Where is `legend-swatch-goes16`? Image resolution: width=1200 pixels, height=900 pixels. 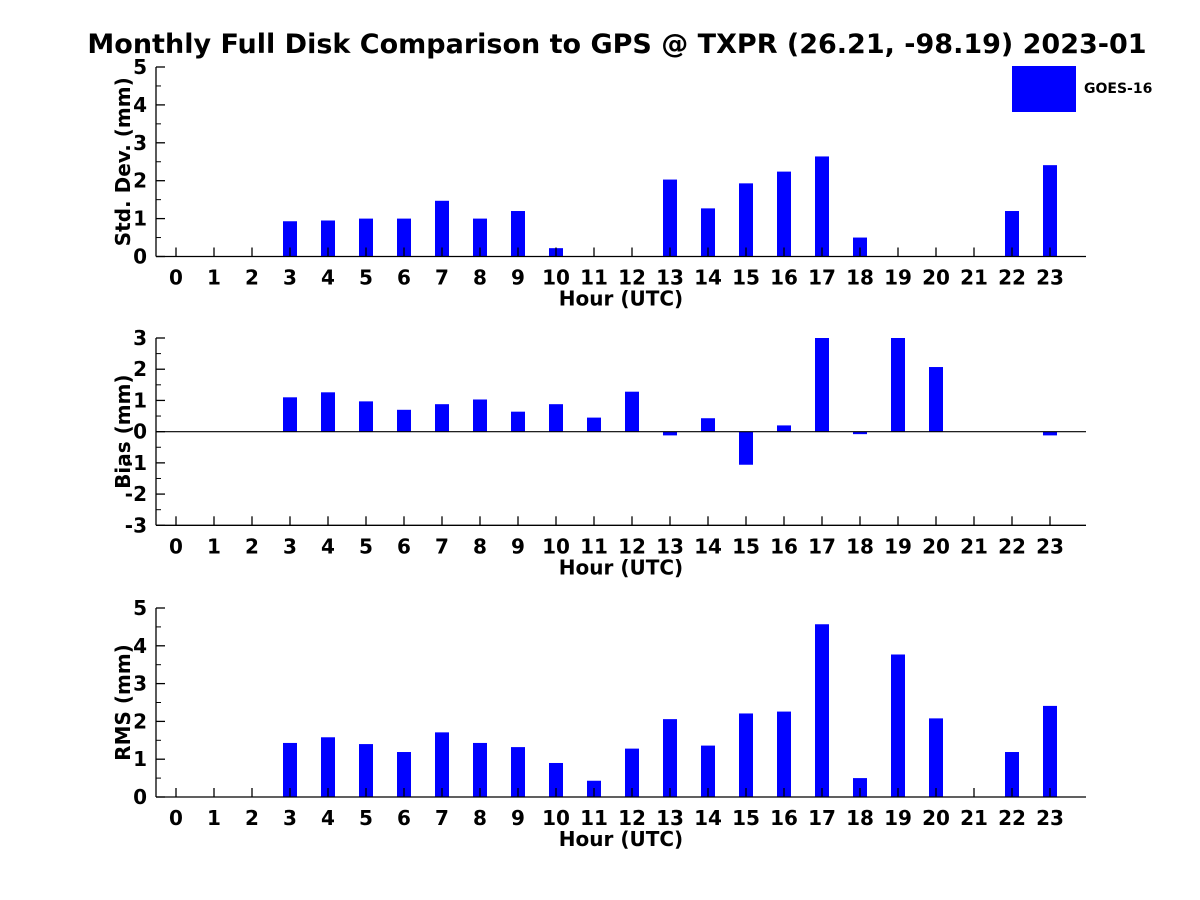
legend-swatch-goes16 is located at coordinates (1044, 89).